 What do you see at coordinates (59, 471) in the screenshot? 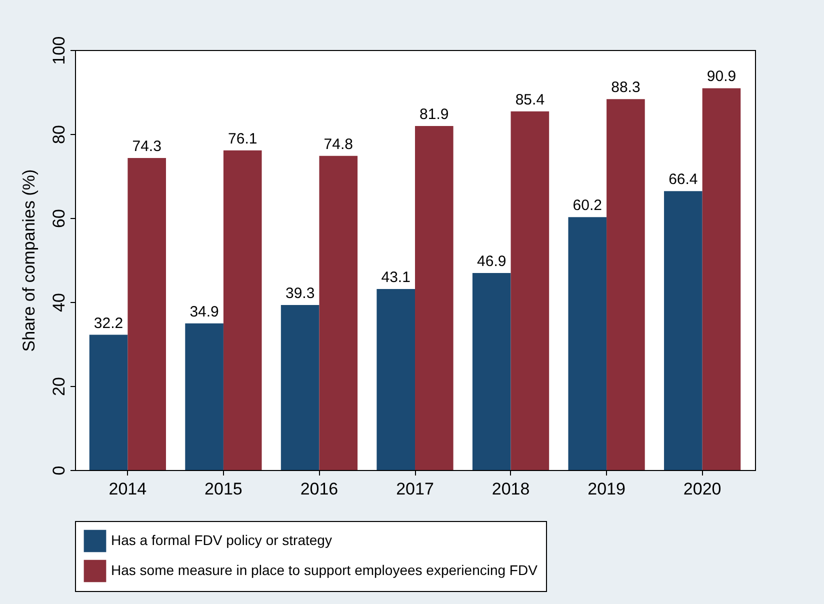
I see `y-tick-label: 0` at bounding box center [59, 471].